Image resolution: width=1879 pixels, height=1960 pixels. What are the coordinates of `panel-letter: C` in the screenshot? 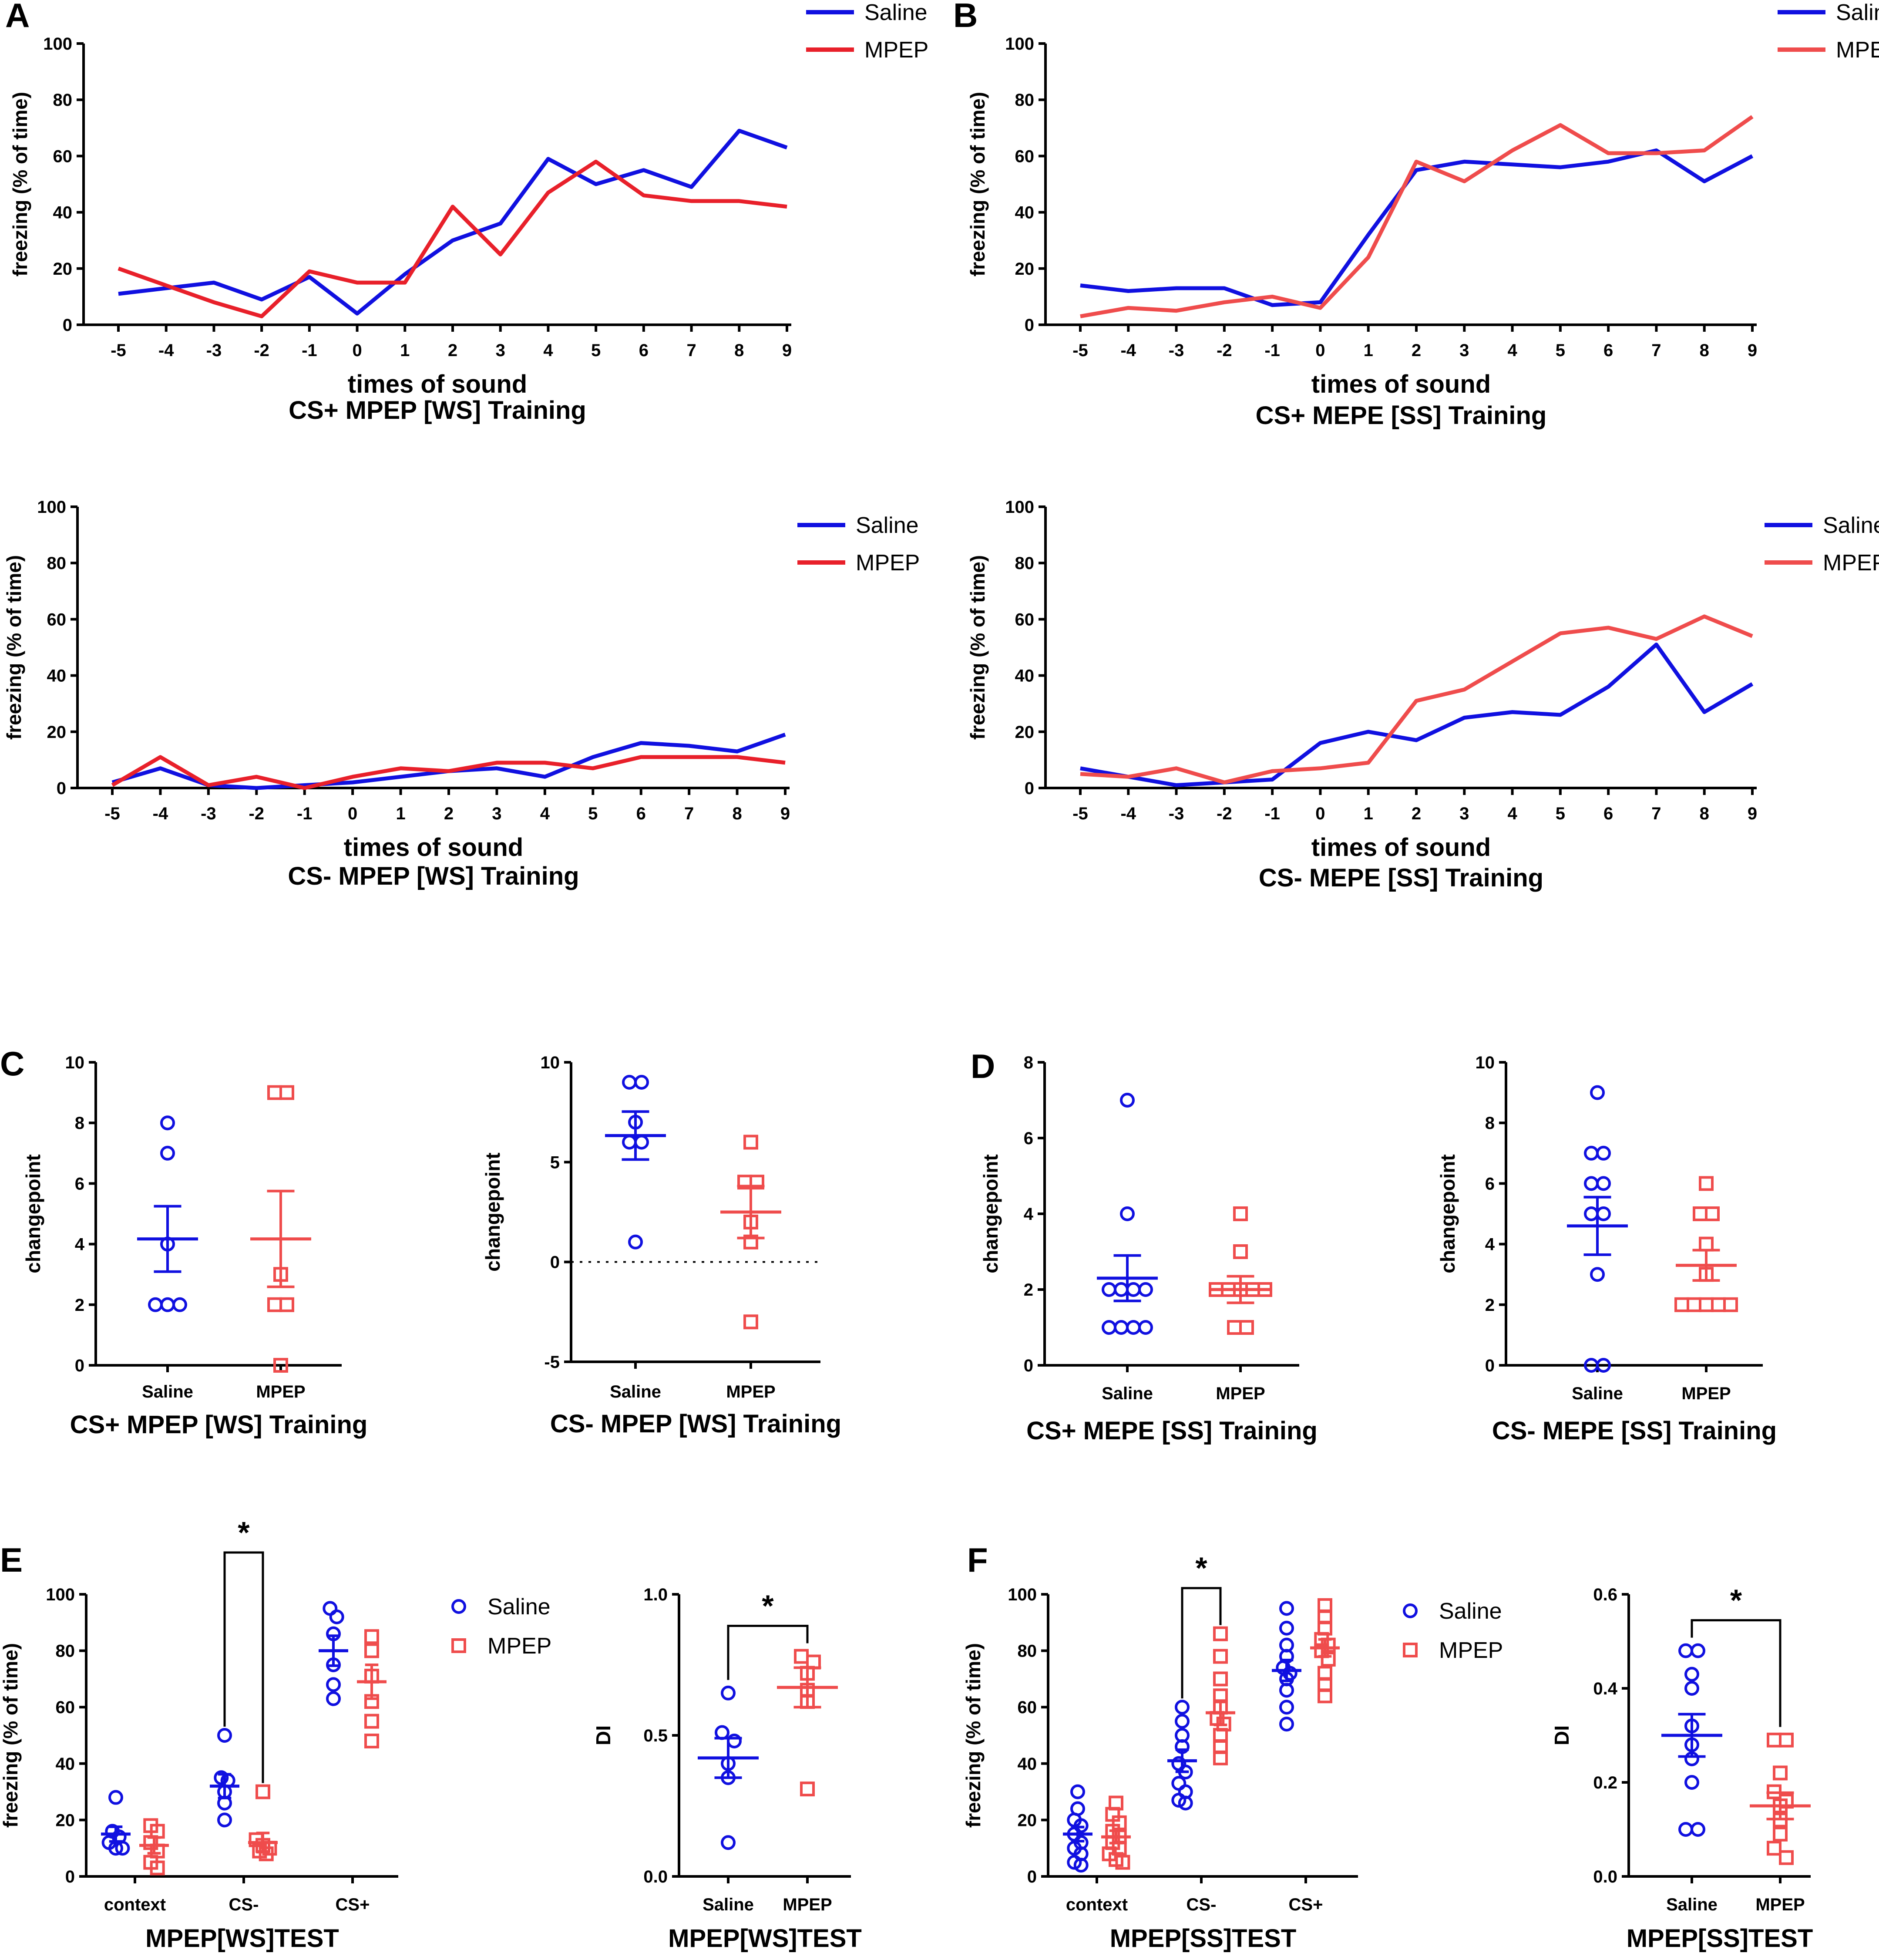 It's located at (12, 1063).